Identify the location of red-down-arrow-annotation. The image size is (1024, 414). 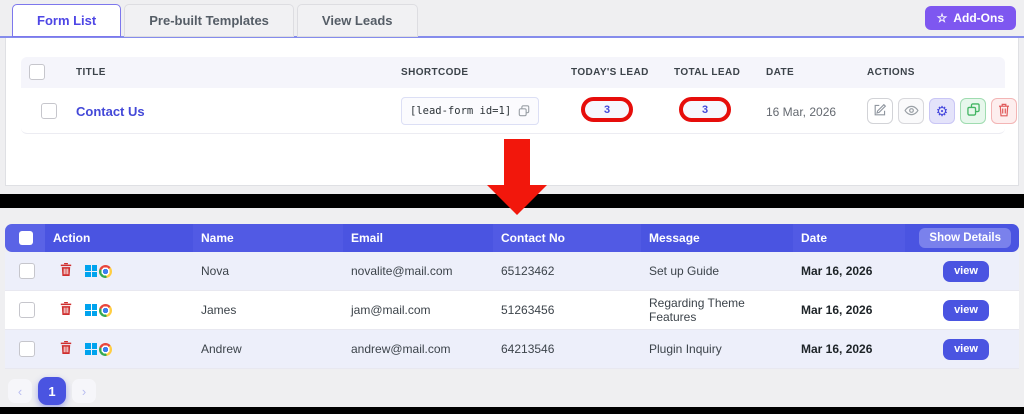
(517, 177).